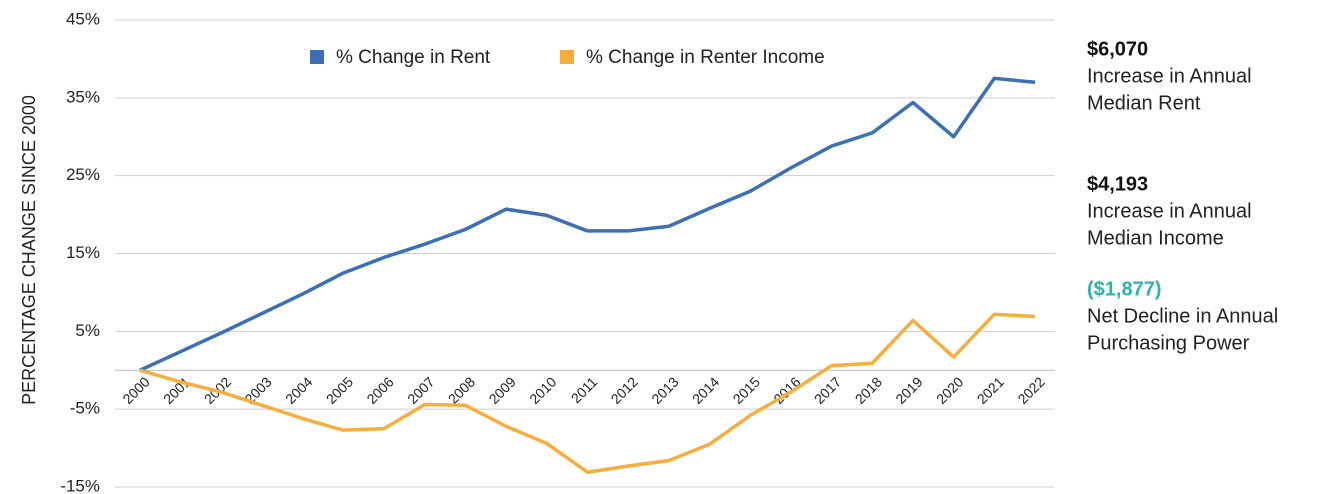  Describe the element at coordinates (85, 408) in the screenshot. I see `y-tick-label: -5%` at that location.